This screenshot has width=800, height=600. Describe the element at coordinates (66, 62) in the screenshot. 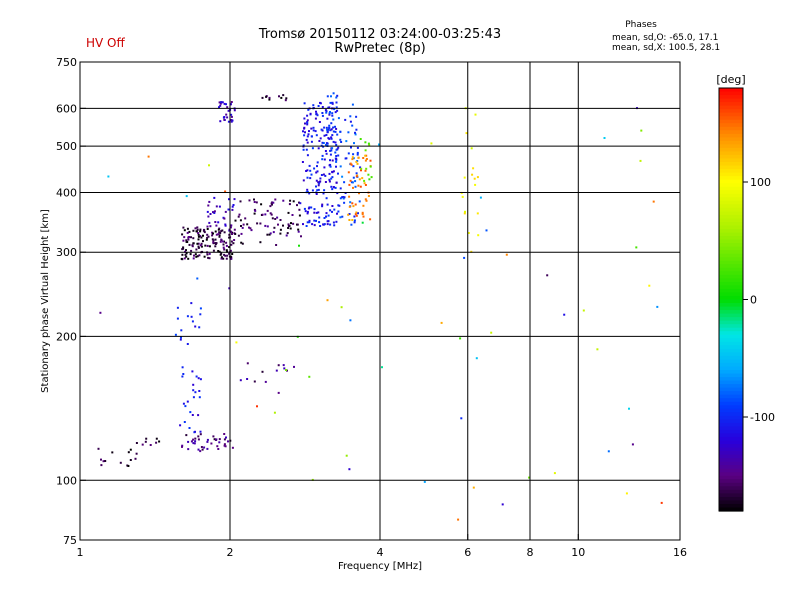

I see `y-tick-label: 750` at that location.